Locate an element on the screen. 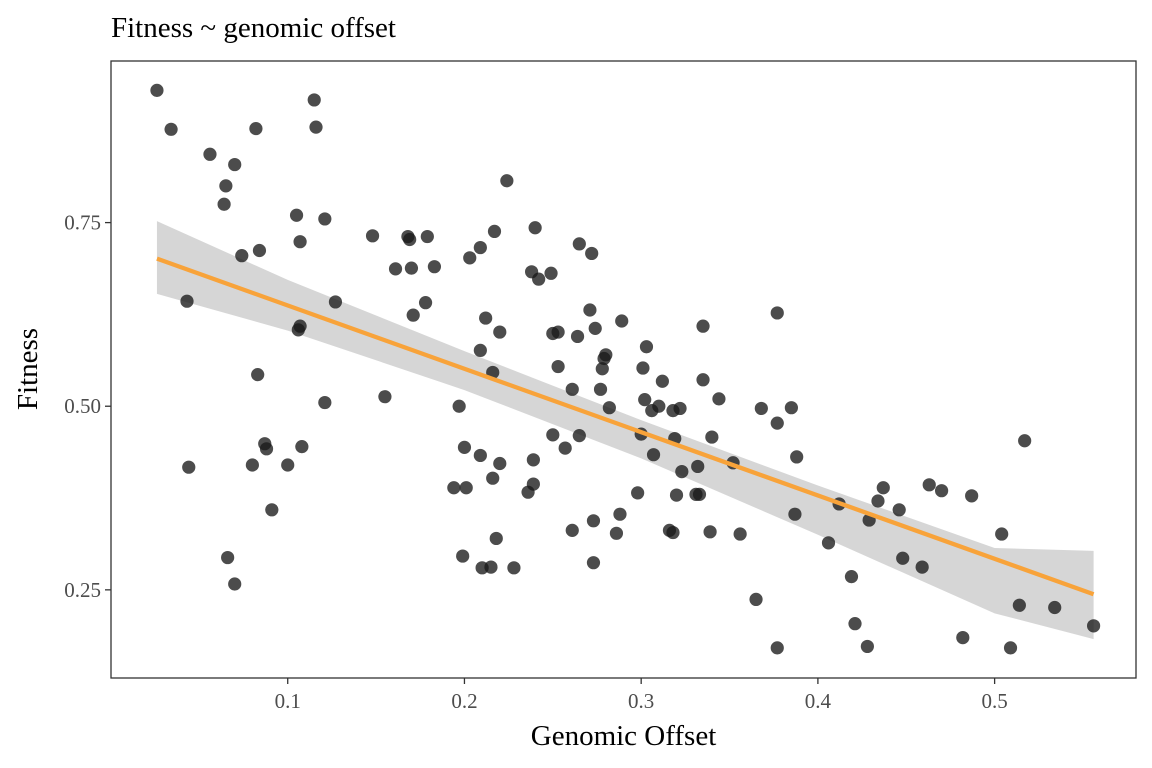 The width and height of the screenshot is (1152, 768). x-tick-label: 0.4 is located at coordinates (818, 701).